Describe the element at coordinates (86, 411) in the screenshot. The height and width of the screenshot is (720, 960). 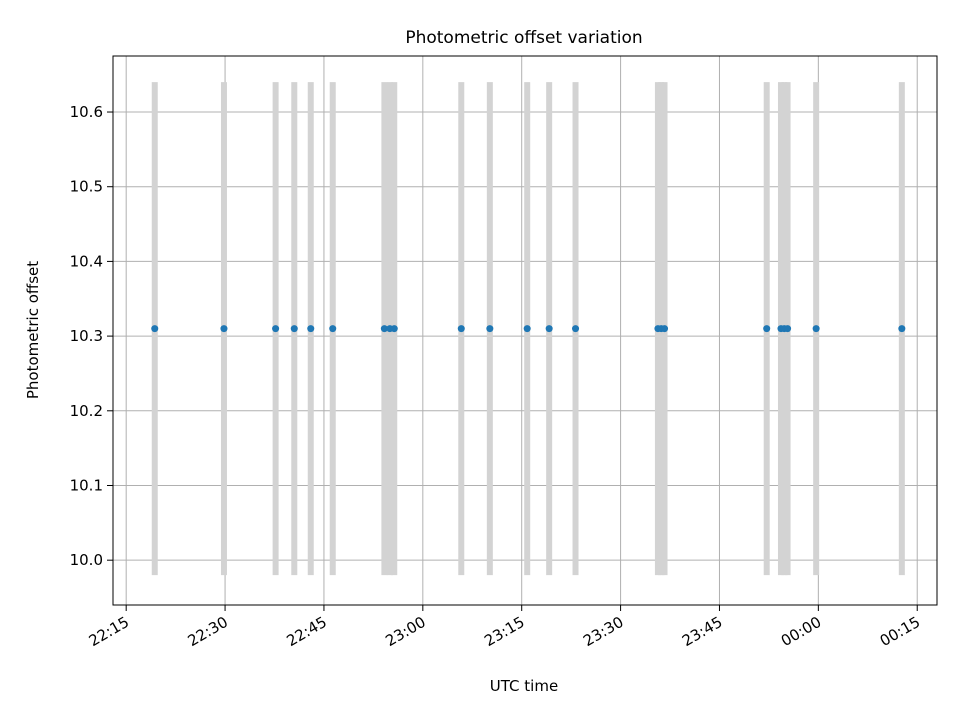
I see `y-tick-label: 10.2` at that location.